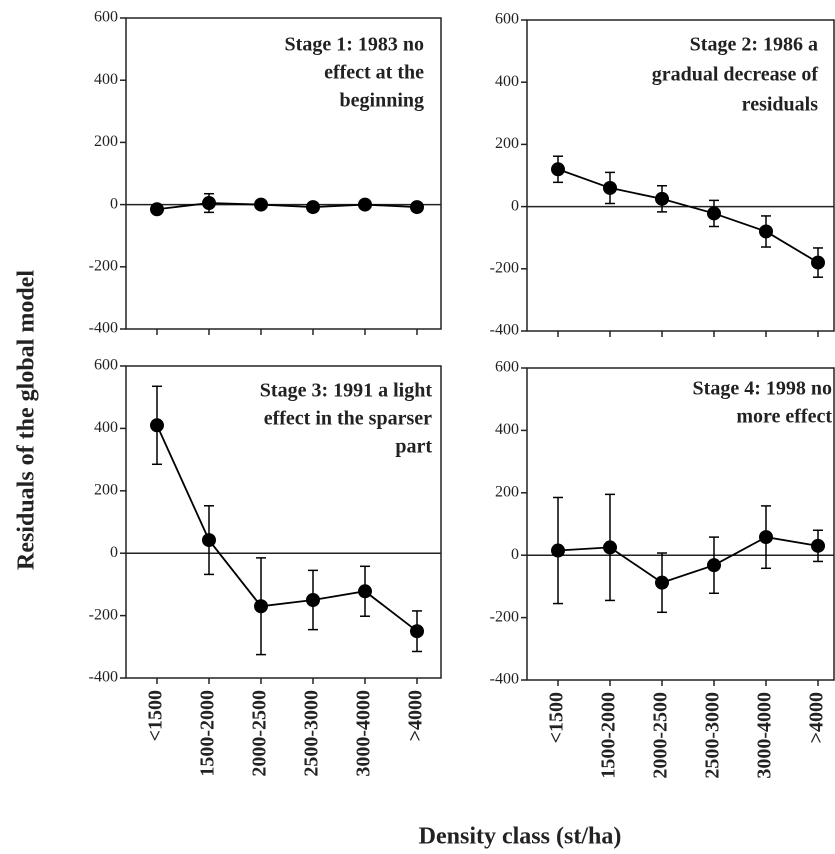 The height and width of the screenshot is (854, 835). Describe the element at coordinates (762, 389) in the screenshot. I see `panel-title: Stage 4: 1998 no` at that location.